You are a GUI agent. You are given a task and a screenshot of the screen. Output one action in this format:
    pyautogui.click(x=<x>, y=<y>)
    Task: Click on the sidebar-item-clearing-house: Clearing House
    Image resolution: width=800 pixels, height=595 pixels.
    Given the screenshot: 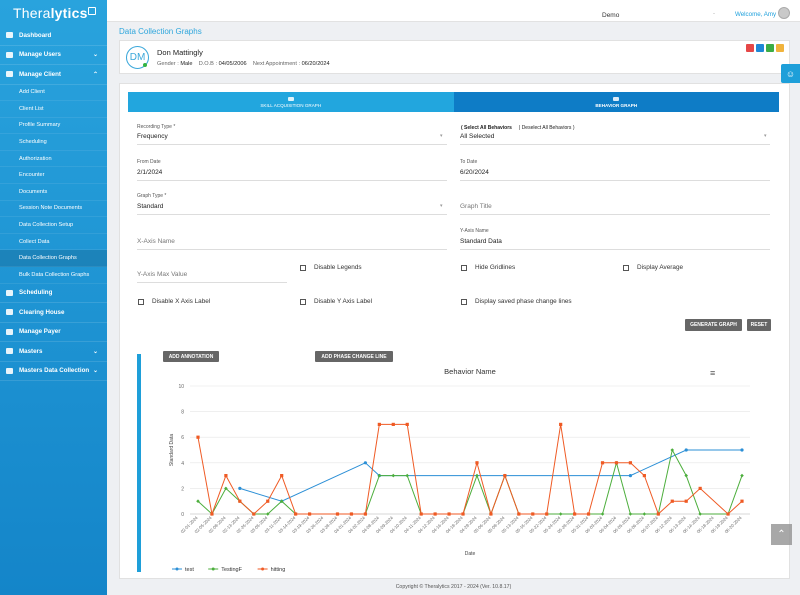 What is the action you would take?
    pyautogui.click(x=53, y=313)
    